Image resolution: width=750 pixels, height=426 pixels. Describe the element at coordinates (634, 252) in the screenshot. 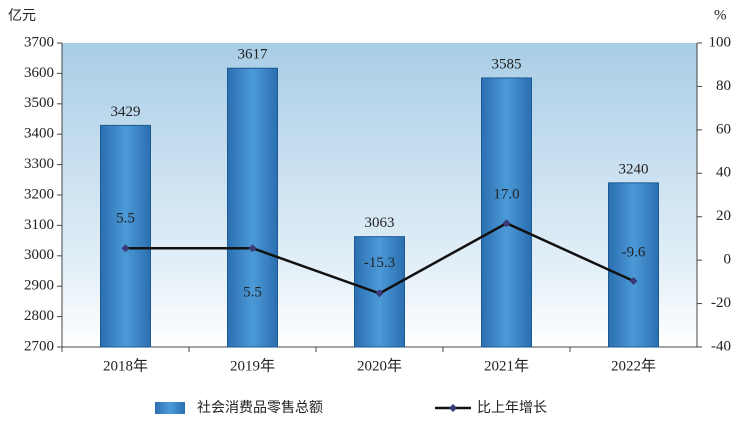

I see `line-value-label: -9.6` at that location.